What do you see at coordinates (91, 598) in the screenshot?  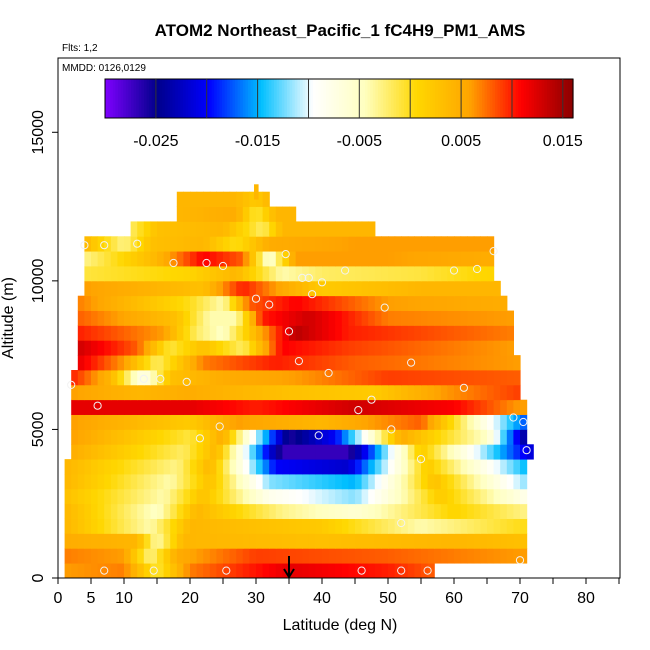 I see `x-tick-label: 5` at bounding box center [91, 598].